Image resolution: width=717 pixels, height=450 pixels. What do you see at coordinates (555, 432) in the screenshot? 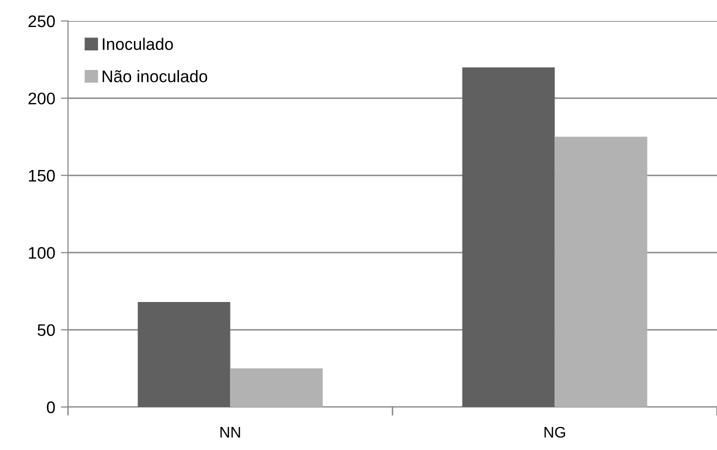
I see `x-tick-label: NG` at bounding box center [555, 432].